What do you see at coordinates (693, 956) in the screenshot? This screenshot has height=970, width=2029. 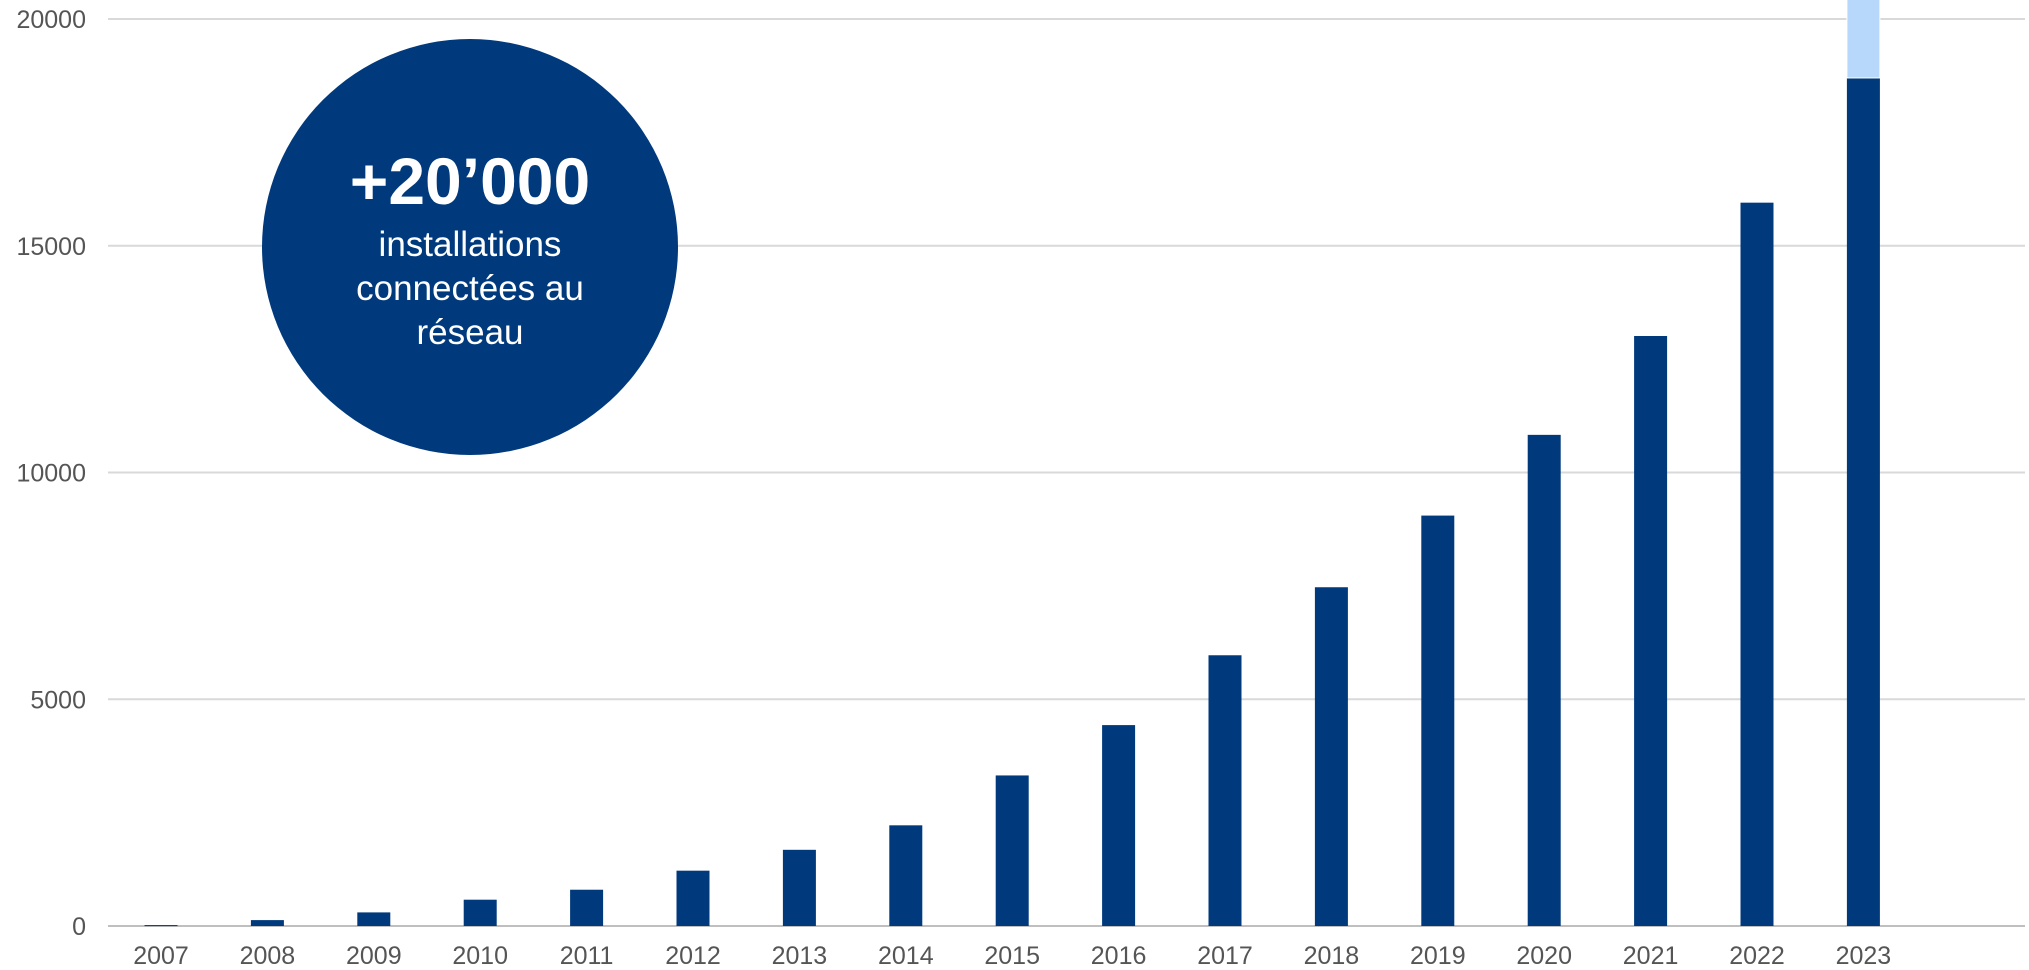 I see `x-tick-label: 2012` at bounding box center [693, 956].